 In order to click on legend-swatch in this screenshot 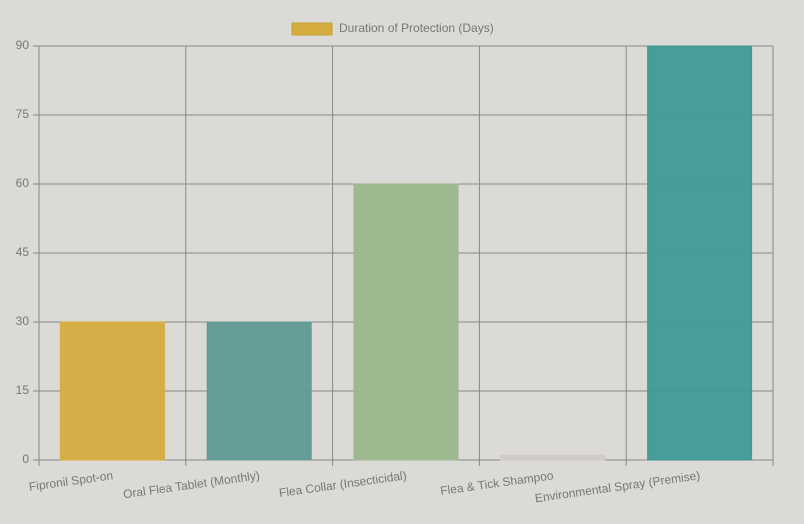, I will do `click(312, 29)`.